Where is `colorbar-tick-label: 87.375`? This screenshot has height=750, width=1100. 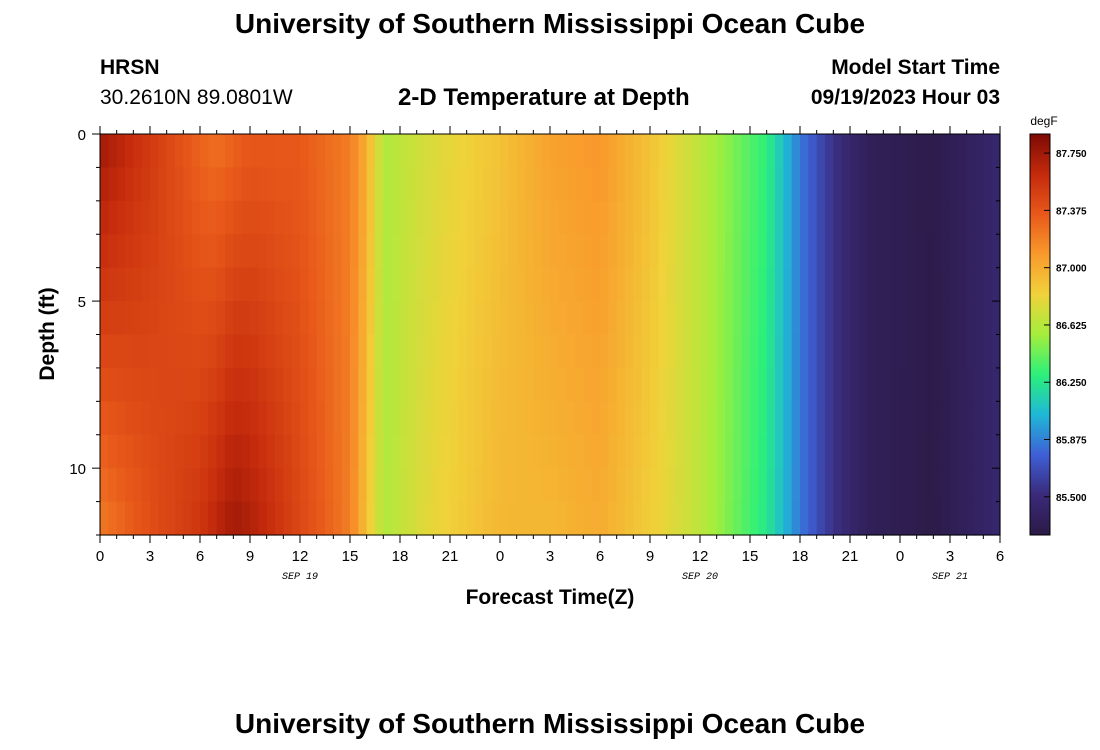
colorbar-tick-label: 87.375 is located at coordinates (1071, 211).